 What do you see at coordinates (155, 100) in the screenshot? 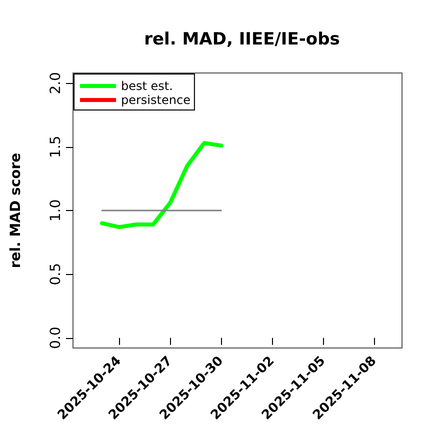
I see `legend-label: persistence` at bounding box center [155, 100].